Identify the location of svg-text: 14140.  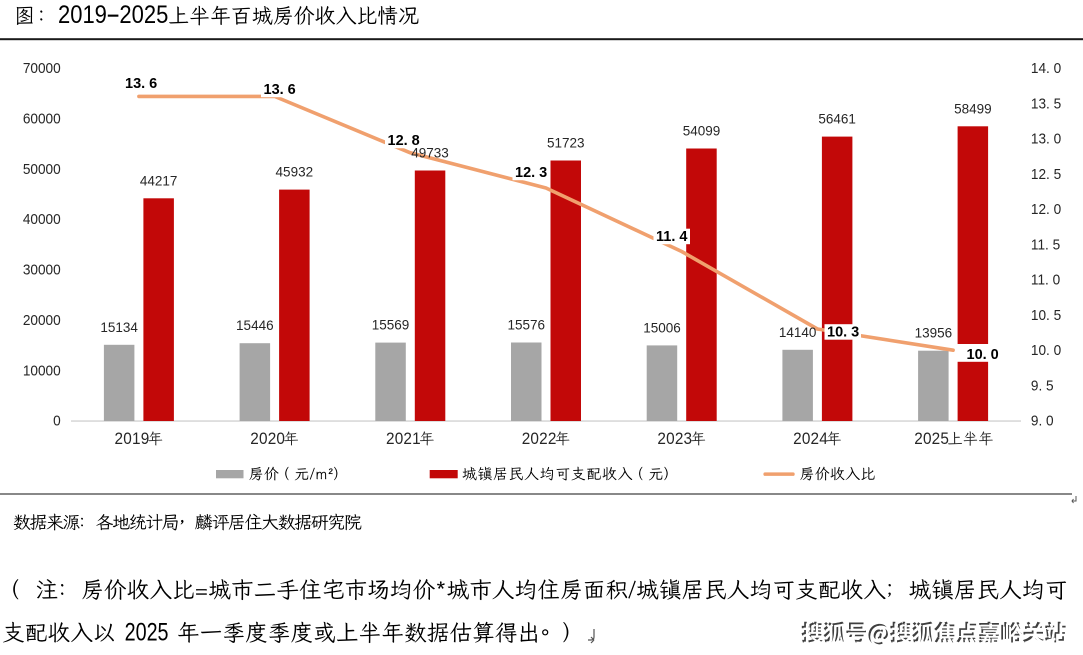
(798, 332).